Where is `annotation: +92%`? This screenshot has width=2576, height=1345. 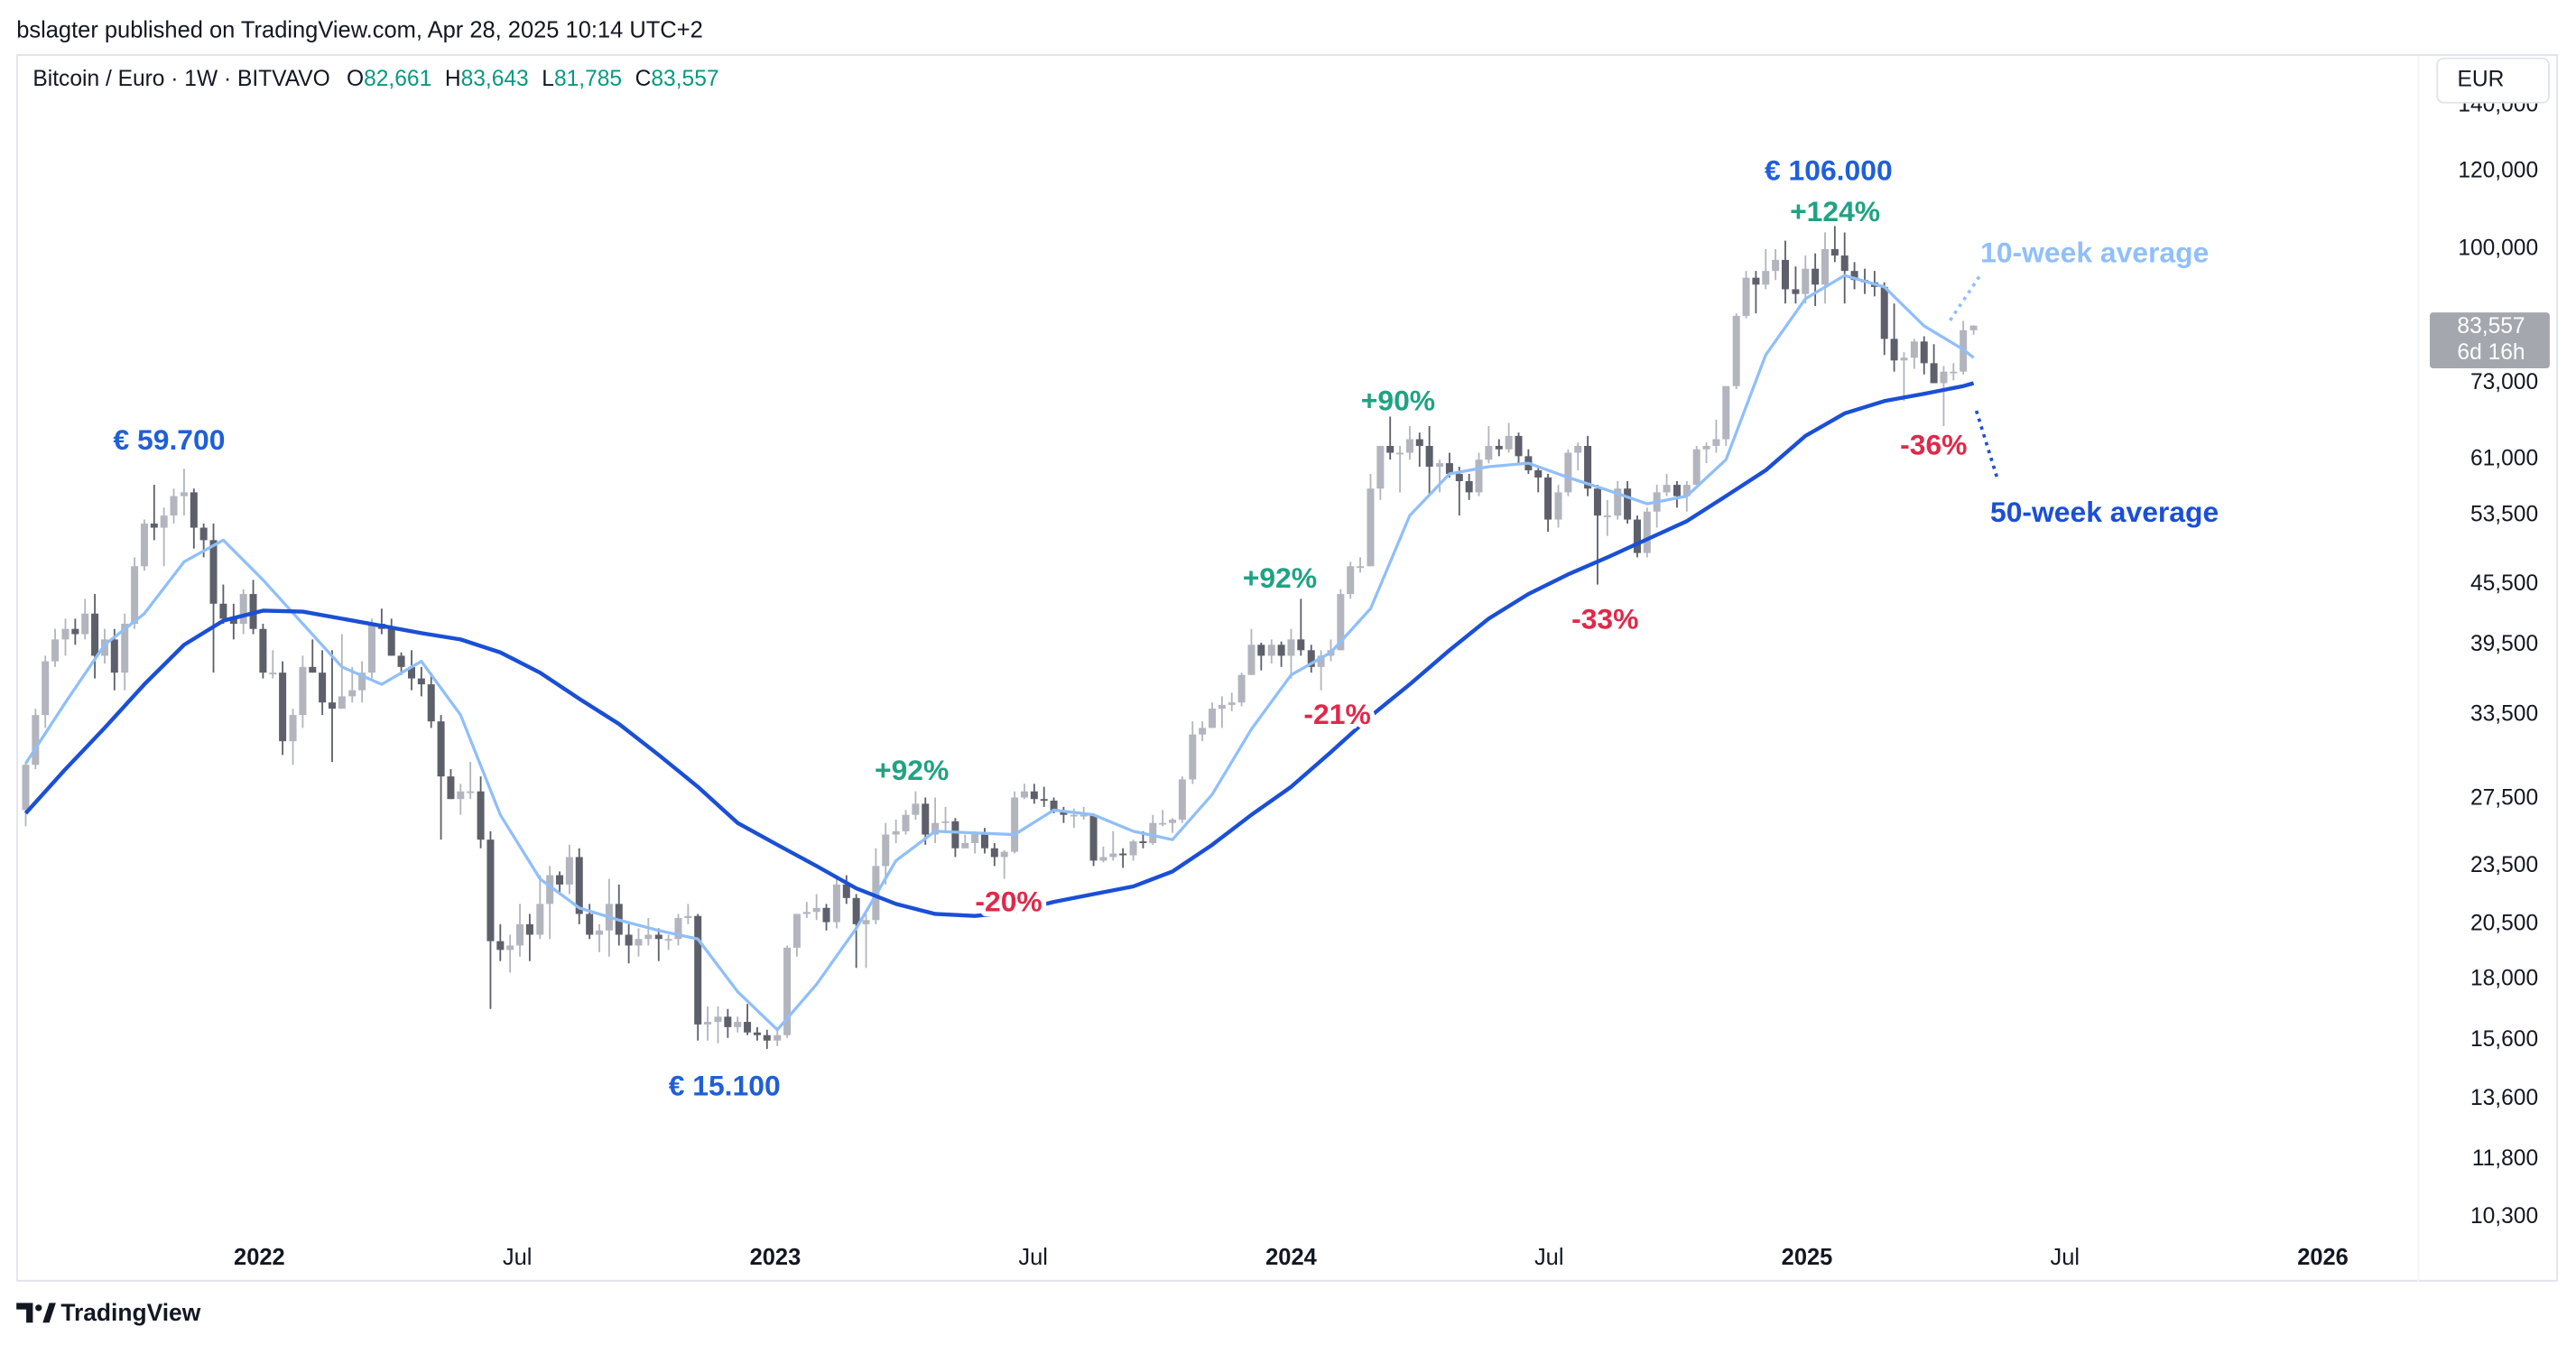 annotation: +92% is located at coordinates (1280, 577).